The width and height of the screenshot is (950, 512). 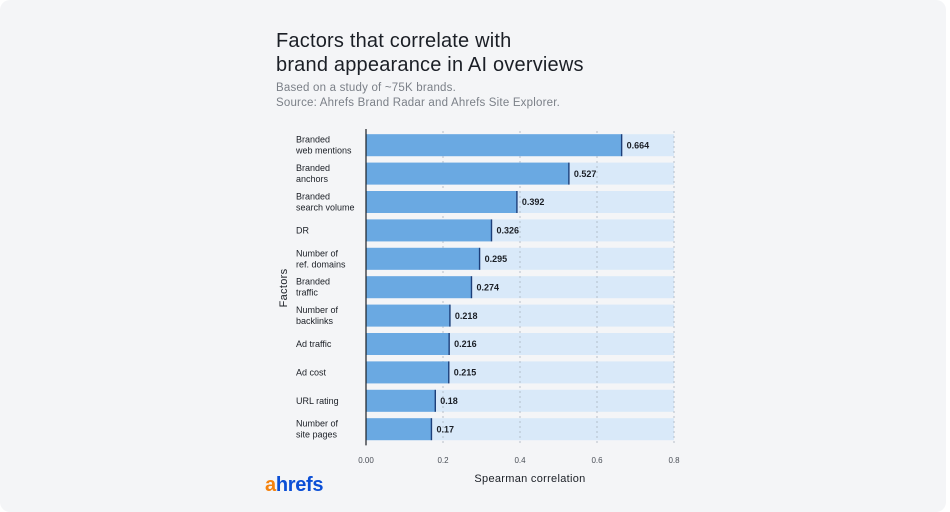 What do you see at coordinates (638, 145) in the screenshot?
I see `data-label: 0.664` at bounding box center [638, 145].